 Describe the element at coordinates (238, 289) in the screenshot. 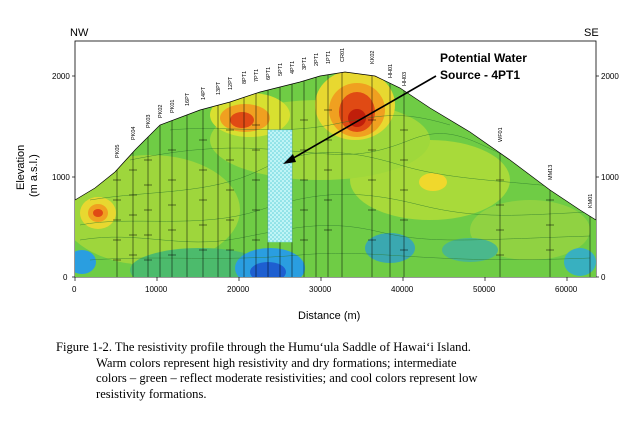

I see `x-tick-label: 20000` at that location.